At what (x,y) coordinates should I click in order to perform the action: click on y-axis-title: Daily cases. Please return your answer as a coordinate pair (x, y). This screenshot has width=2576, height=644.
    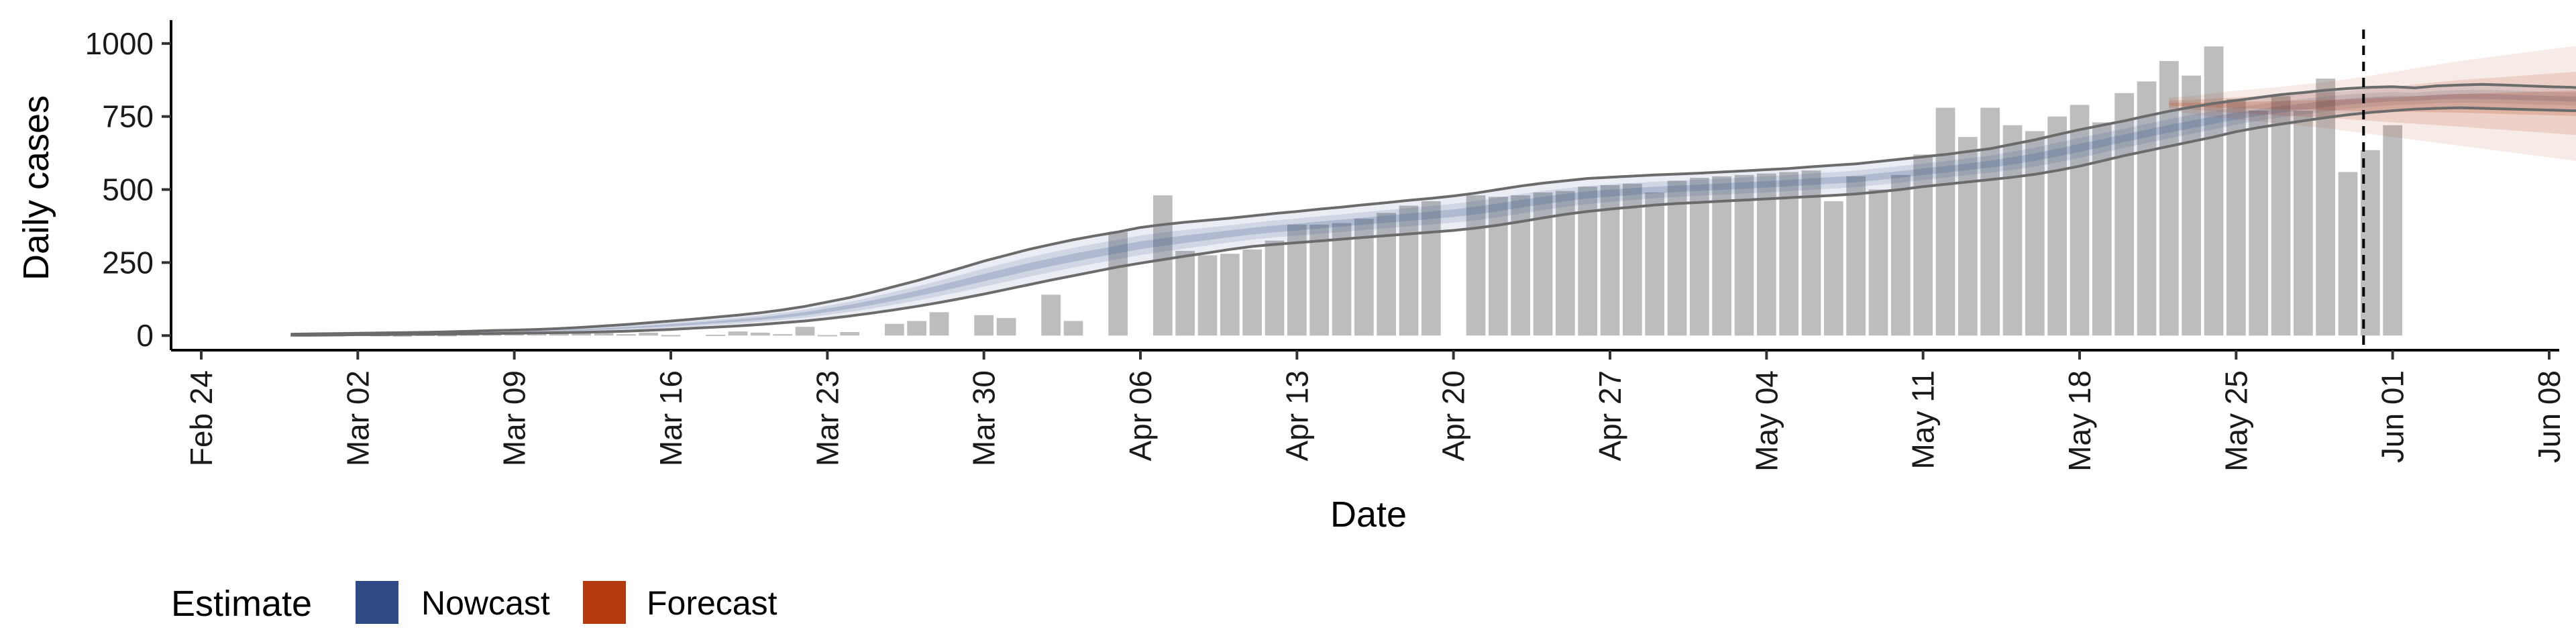
    Looking at the image, I should click on (36, 187).